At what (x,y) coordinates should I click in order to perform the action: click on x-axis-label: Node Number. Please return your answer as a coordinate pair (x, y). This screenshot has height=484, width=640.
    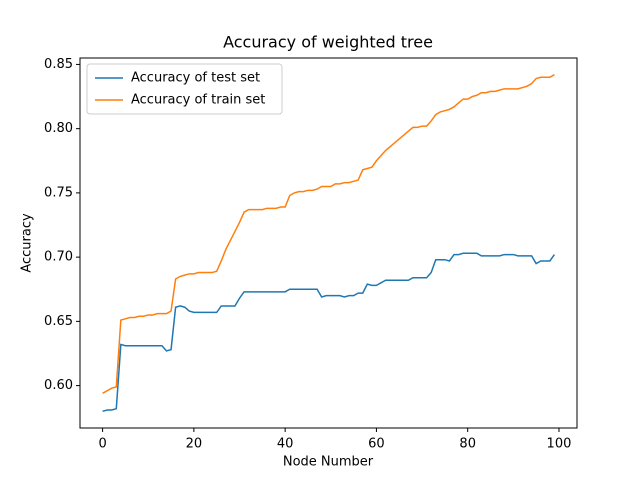
    Looking at the image, I should click on (328, 462).